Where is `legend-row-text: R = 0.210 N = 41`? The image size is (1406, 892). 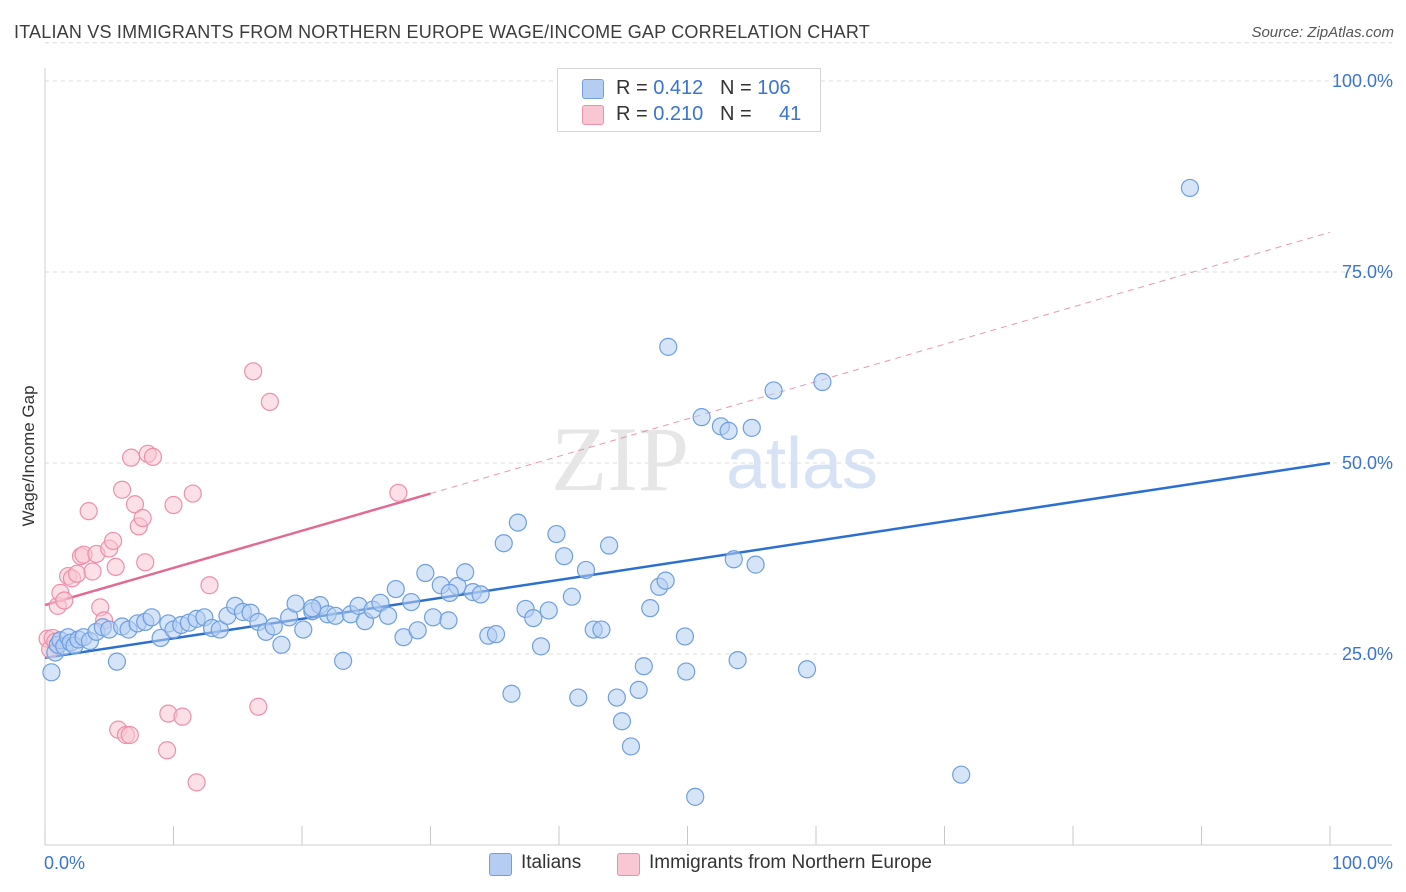 legend-row-text: R = 0.210 N = 41 is located at coordinates (708, 114).